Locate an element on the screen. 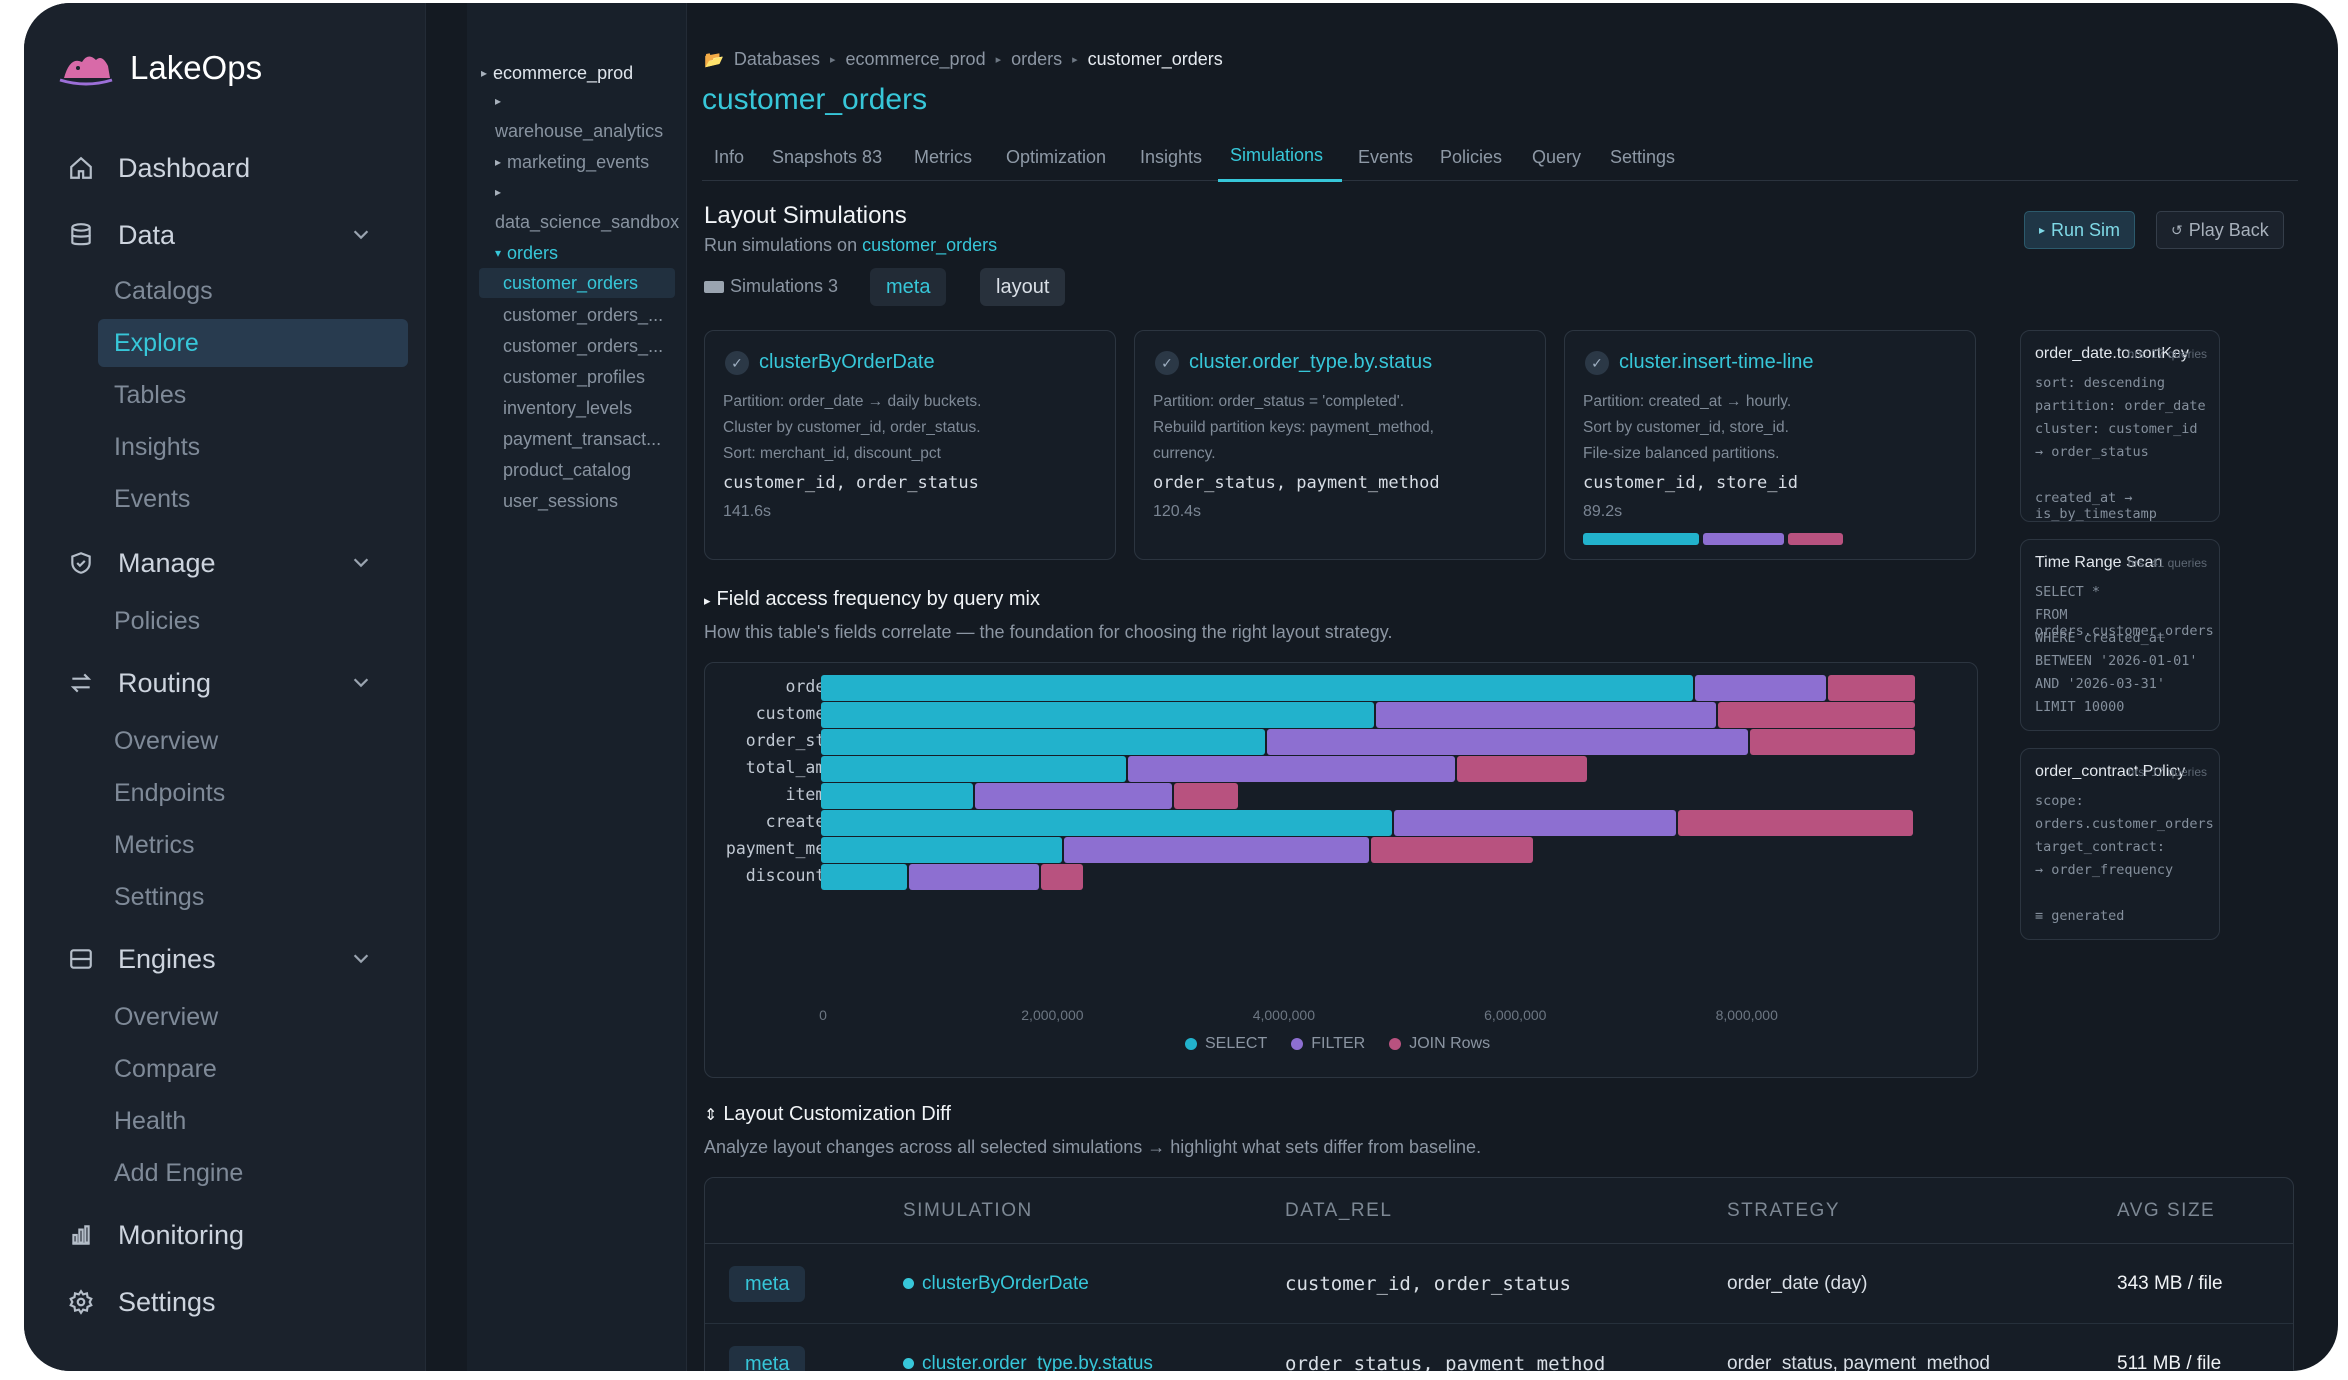 The image size is (2348, 1380). row-simulation: cluster.order_type.by.status is located at coordinates (1028, 1362).